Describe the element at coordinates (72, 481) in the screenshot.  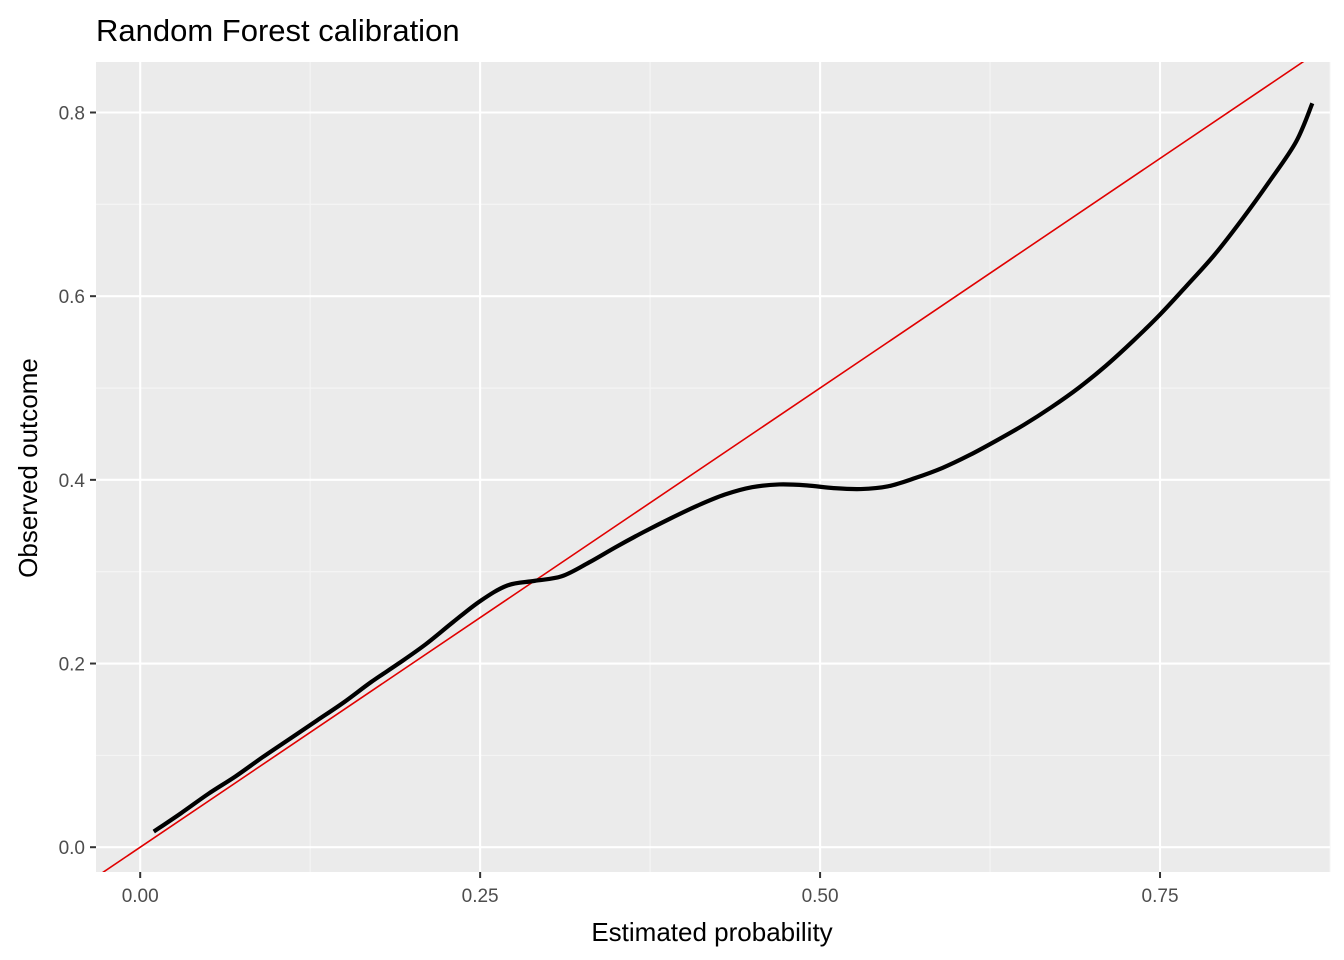
I see `y-tick-label: 0.4` at that location.